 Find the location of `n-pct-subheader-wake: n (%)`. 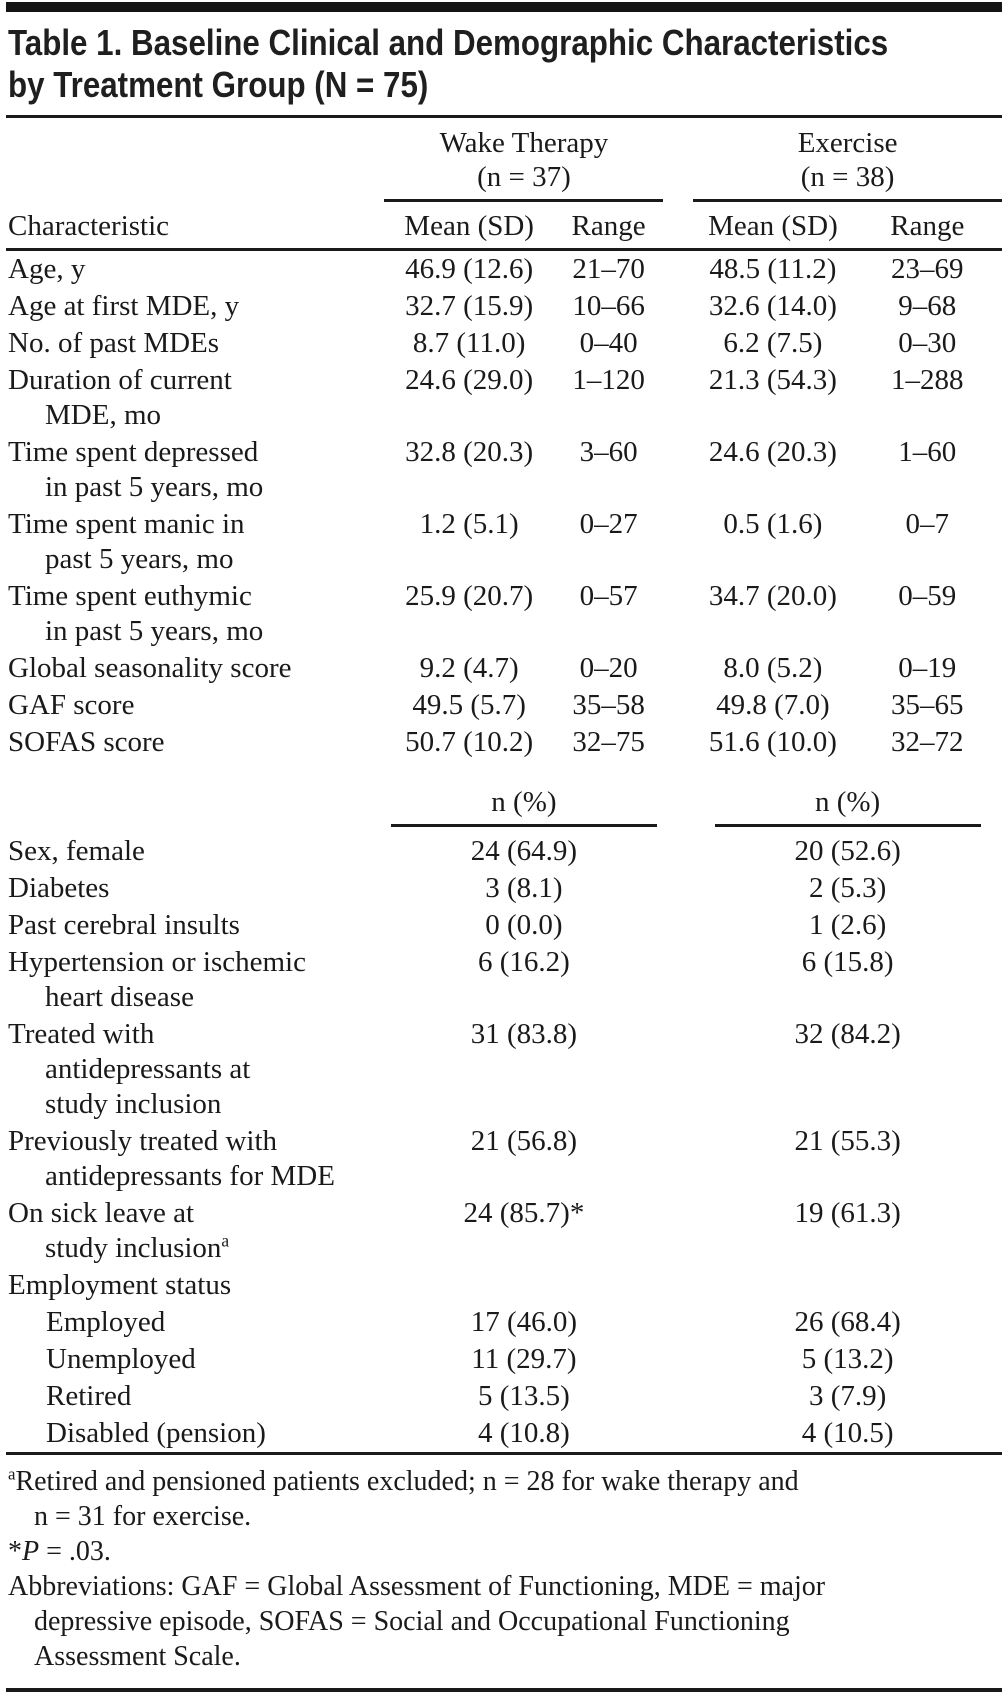

n-pct-subheader-wake: n (%) is located at coordinates (523, 797).